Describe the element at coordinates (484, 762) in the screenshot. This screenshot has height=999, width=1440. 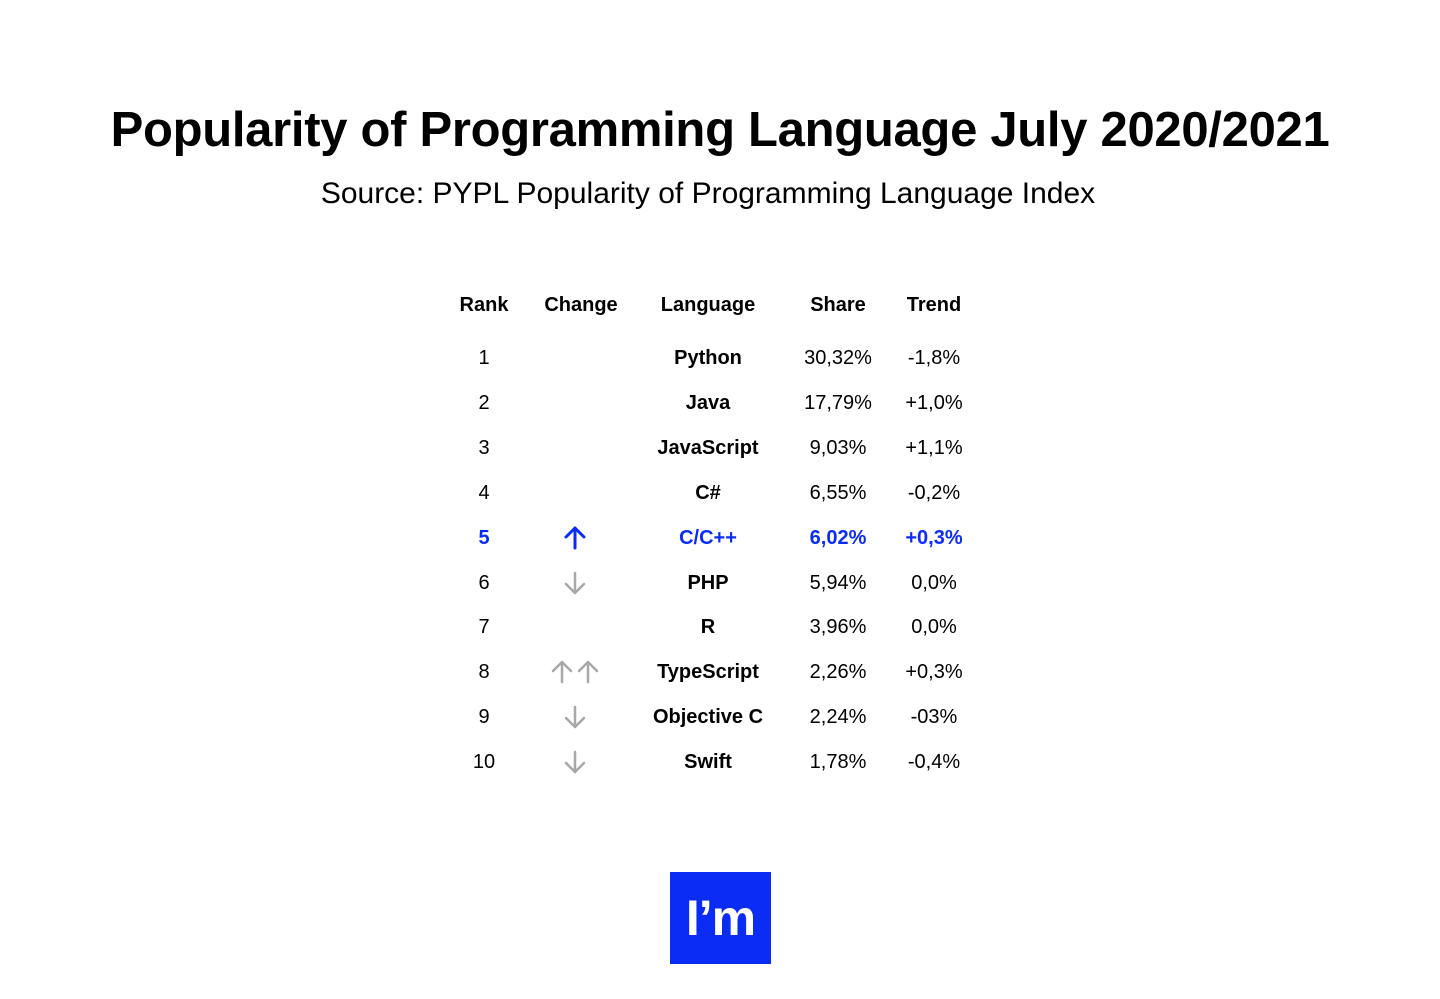
I see `rank-cell: 10` at that location.